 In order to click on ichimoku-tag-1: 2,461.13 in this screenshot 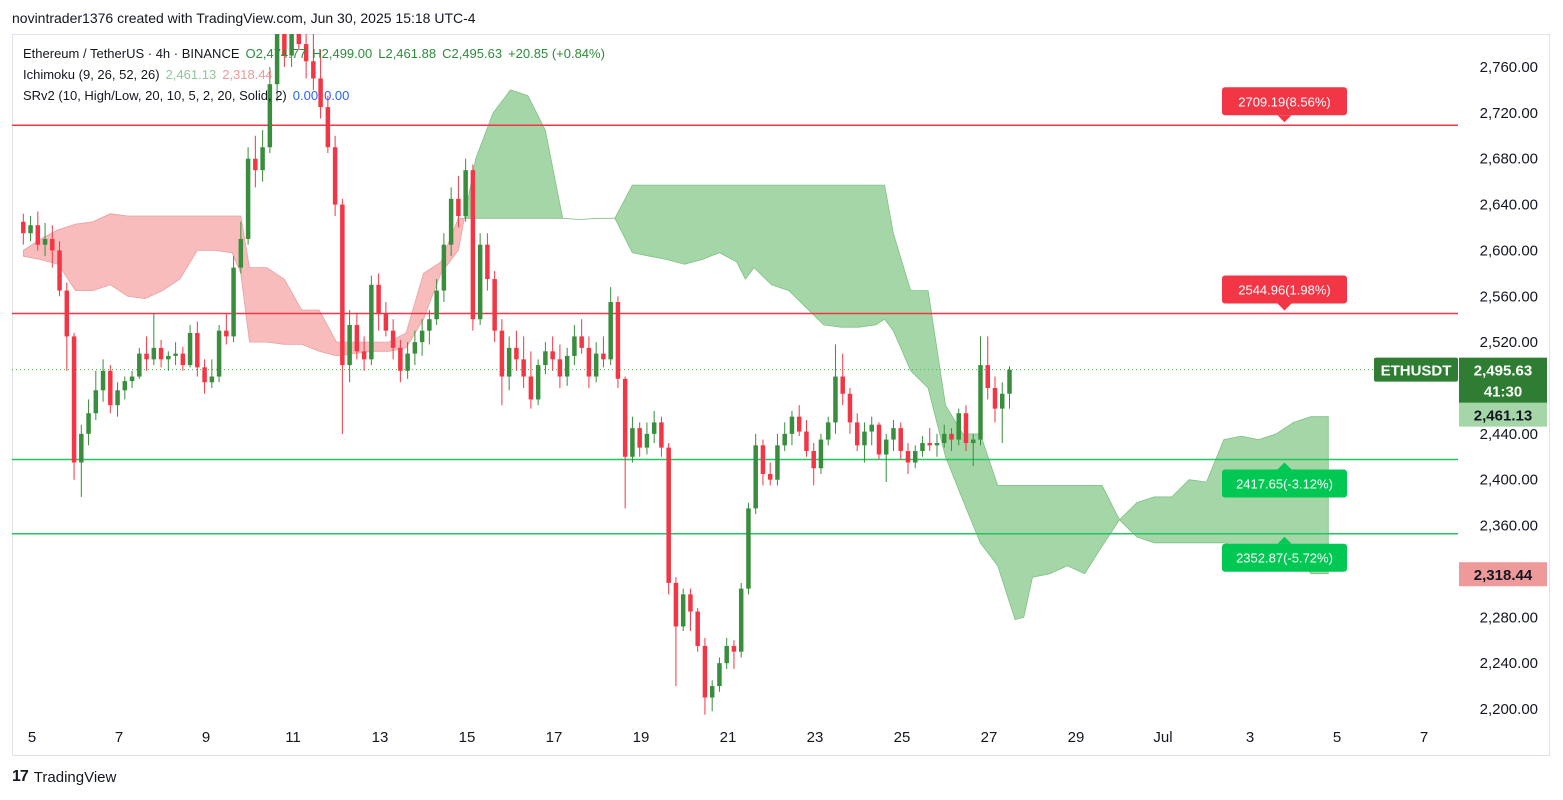, I will do `click(1503, 414)`.